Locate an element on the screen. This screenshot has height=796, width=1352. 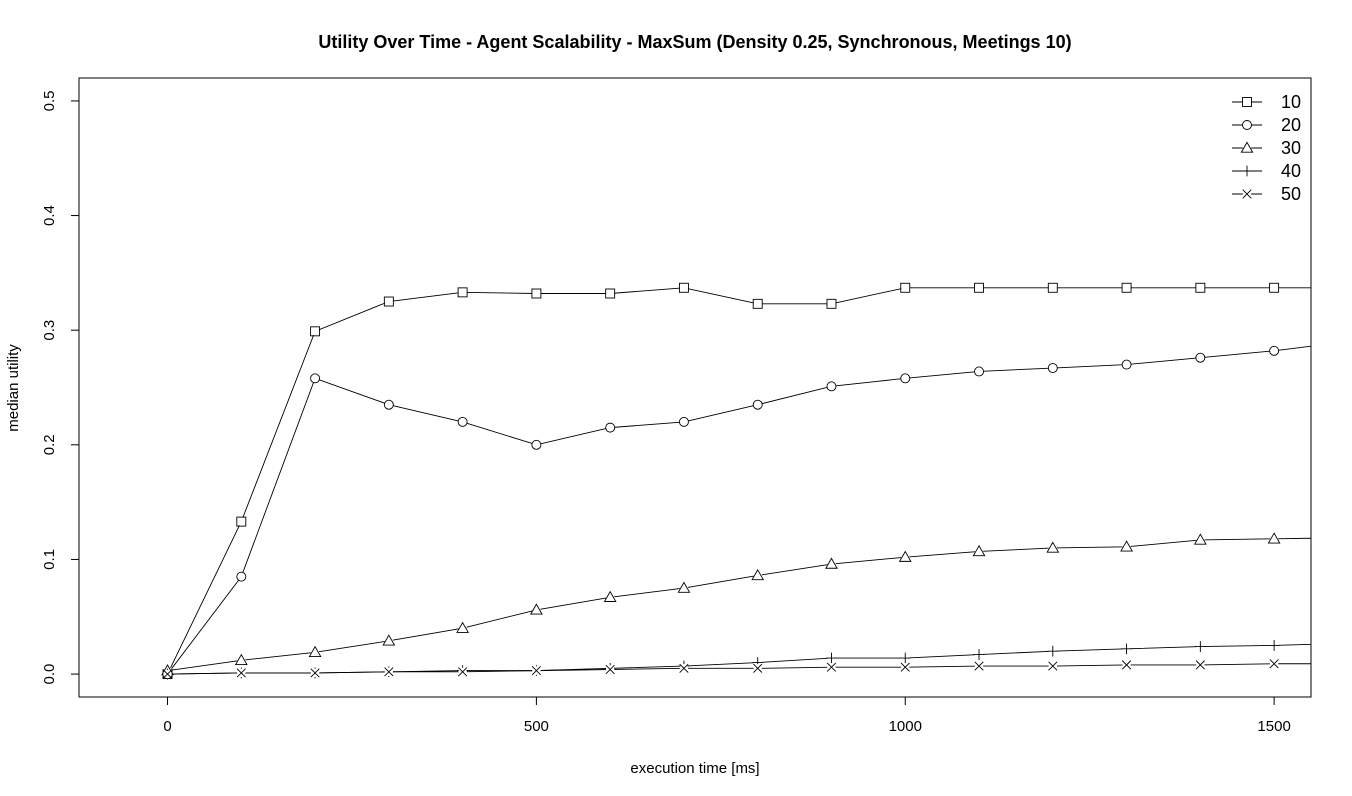
y-tick-label: 0.3 is located at coordinates (49, 330).